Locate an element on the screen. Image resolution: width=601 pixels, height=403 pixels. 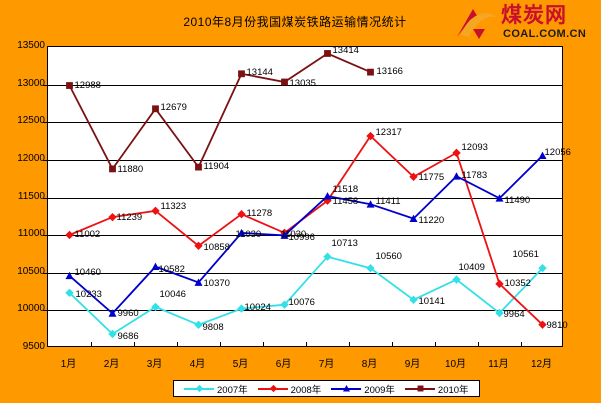
logo-text-cn: 煤炭网 is located at coordinates (534, 15).